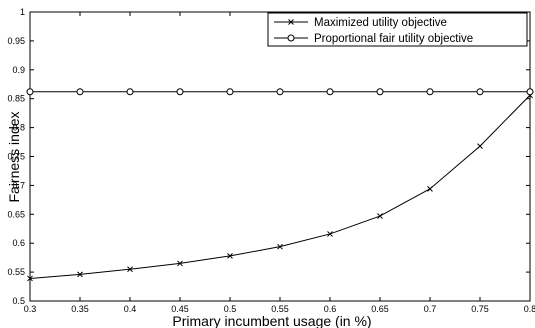 Image resolution: width=535 pixels, height=328 pixels. I want to click on x-tick-label: 0.7, so click(430, 309).